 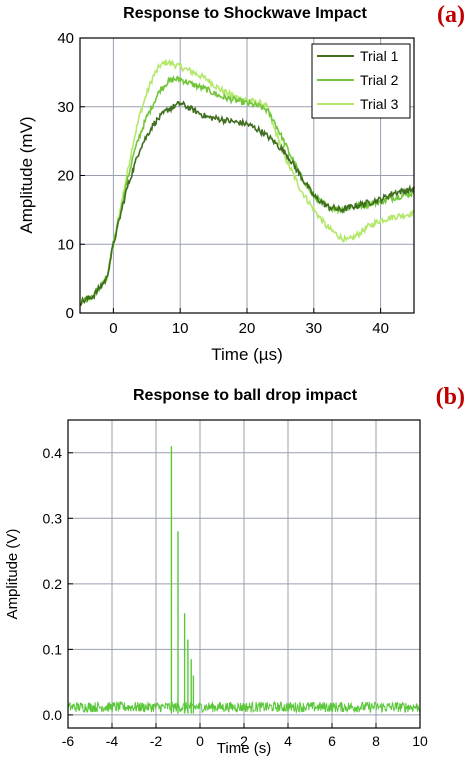 What do you see at coordinates (245, 13) in the screenshot?
I see `chart-a-title: Response to Shockwave Impact` at bounding box center [245, 13].